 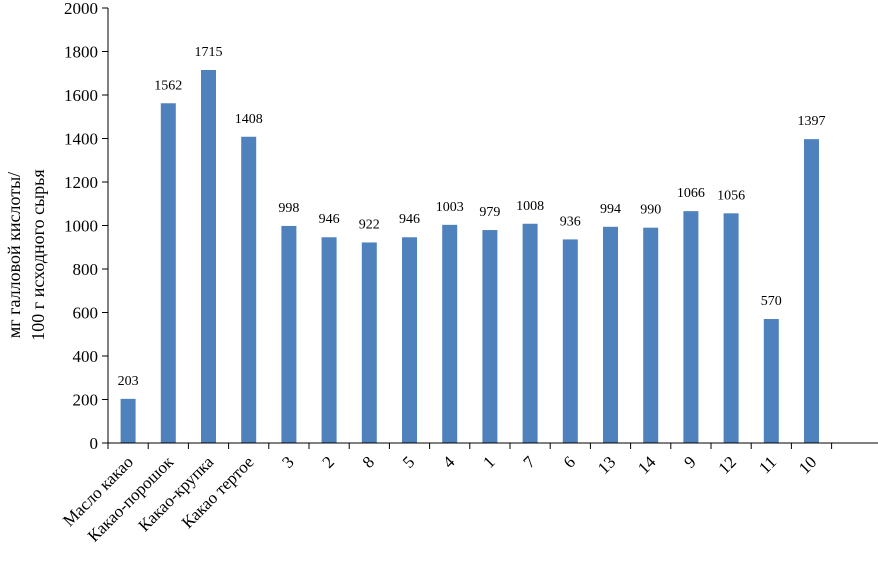 I want to click on x-tick-label: 4, so click(x=449, y=462).